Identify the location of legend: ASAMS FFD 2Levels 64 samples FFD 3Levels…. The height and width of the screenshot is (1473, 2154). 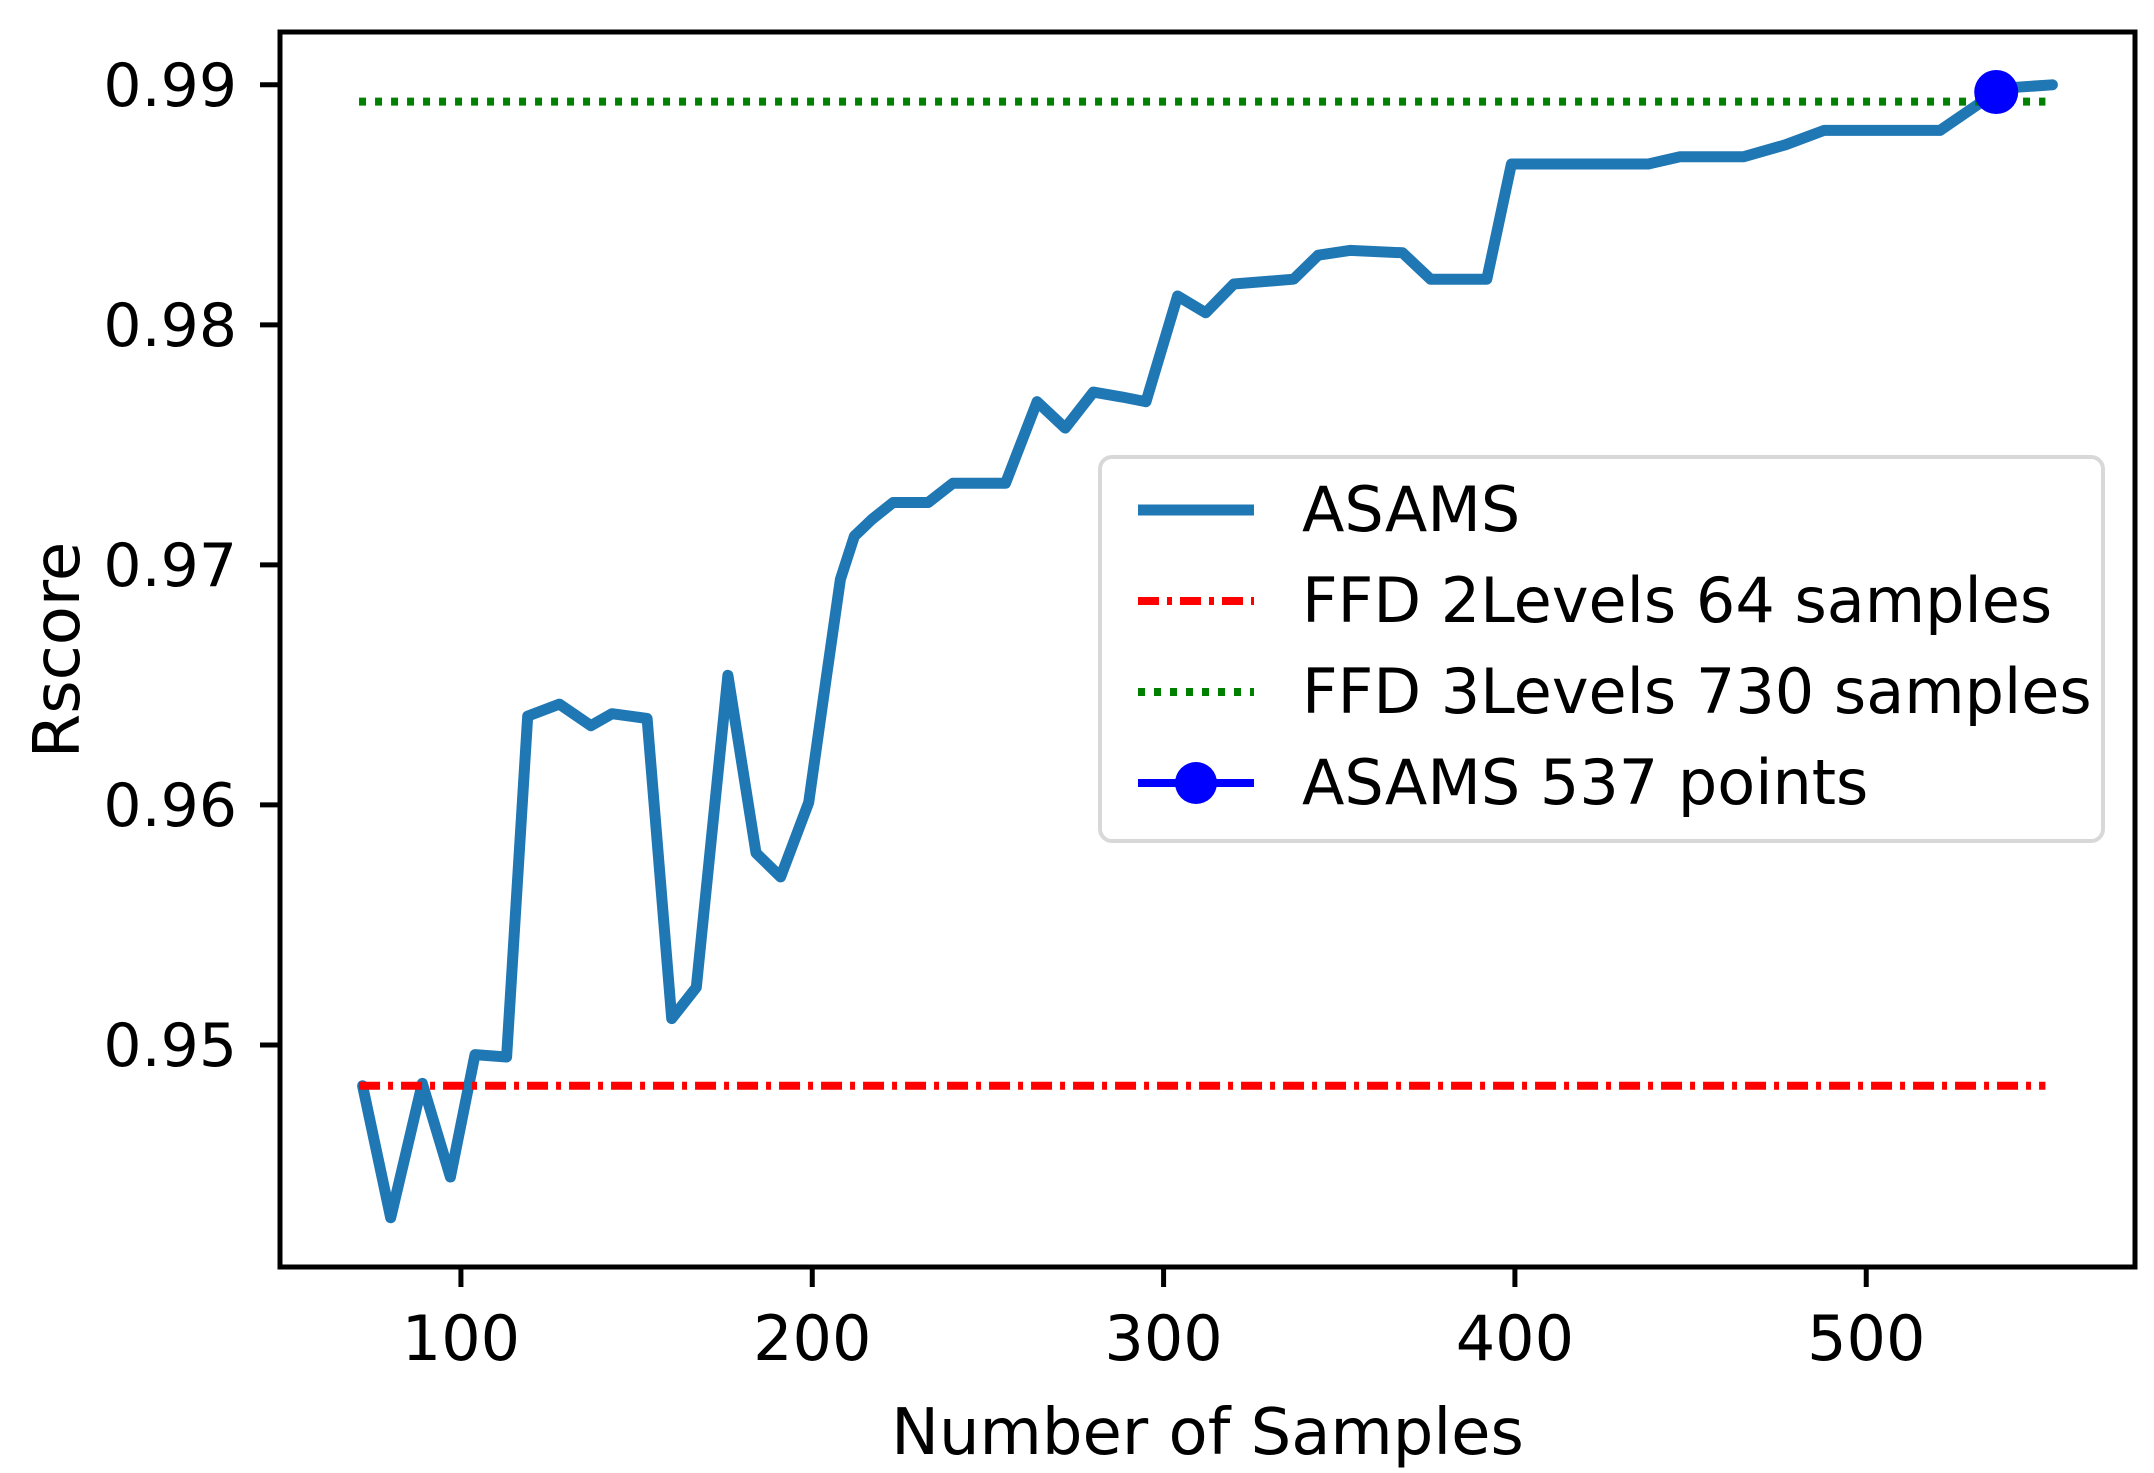
(1601, 649).